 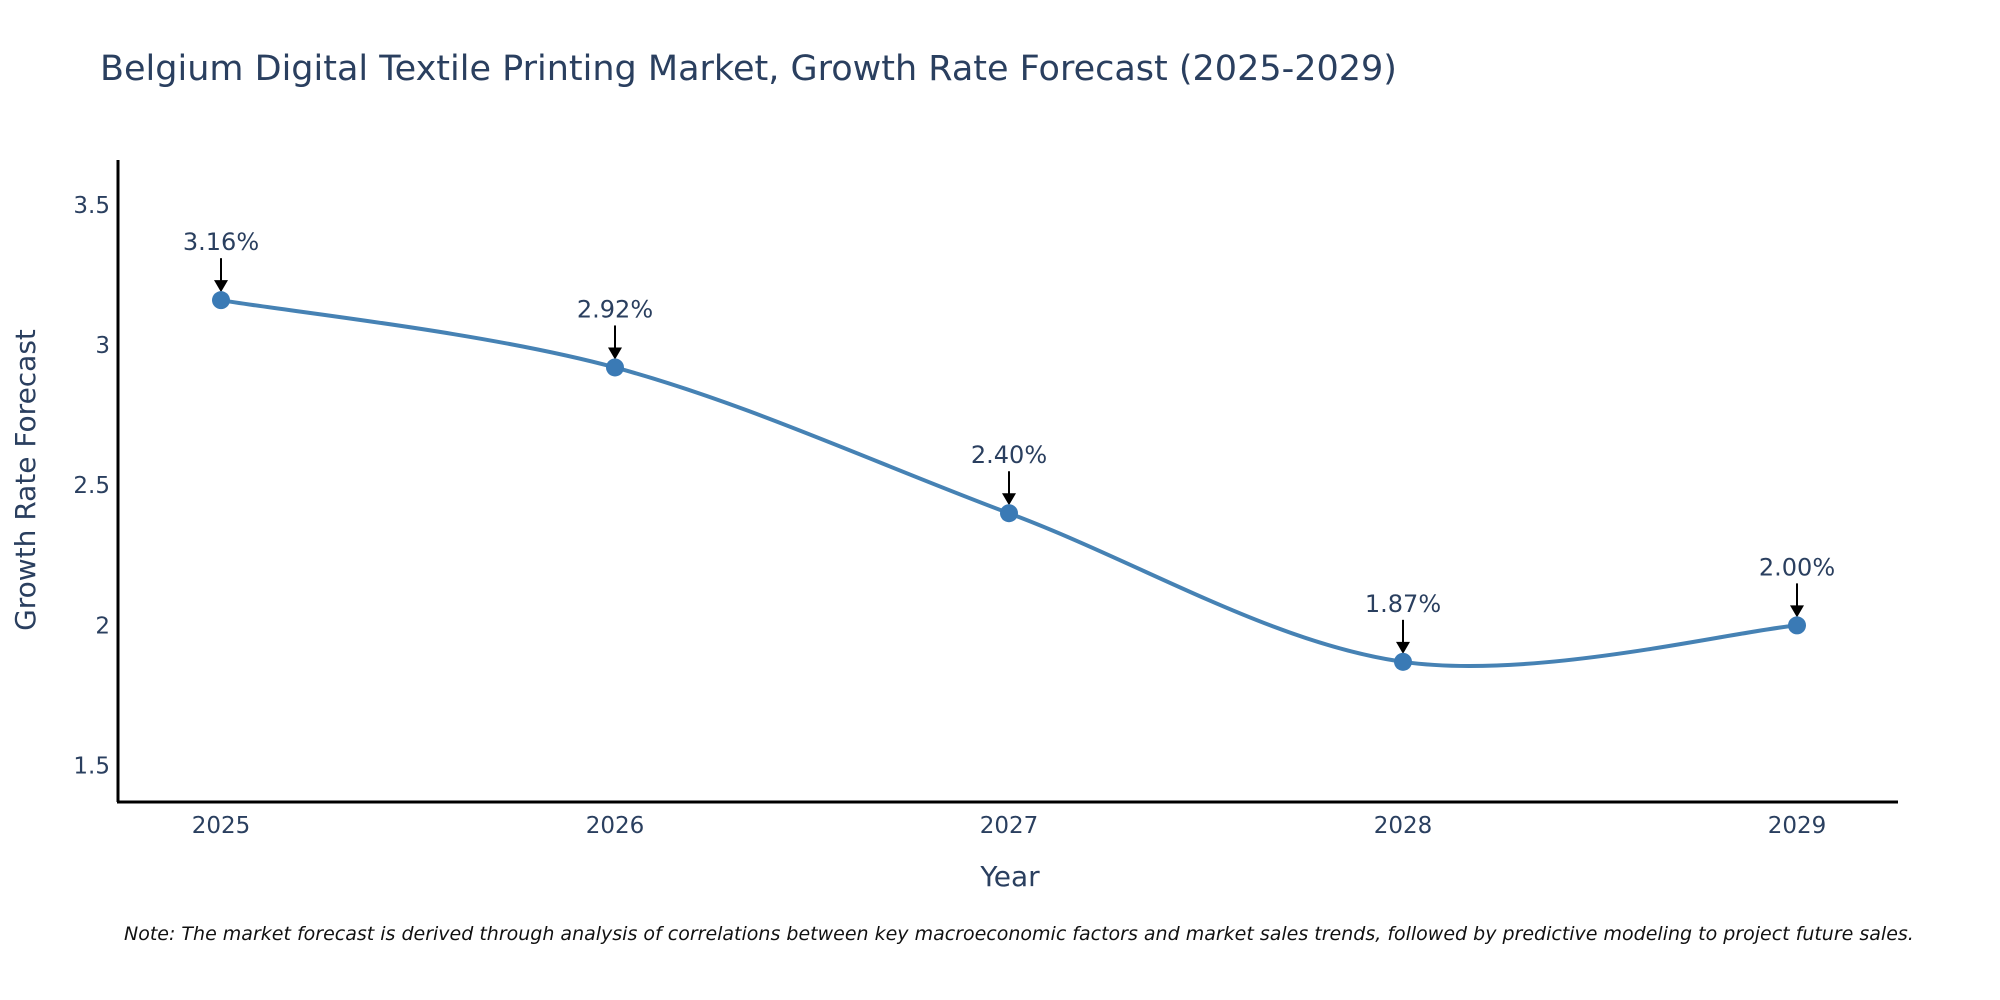 I want to click on y-tick-label: 3, so click(x=102, y=346).